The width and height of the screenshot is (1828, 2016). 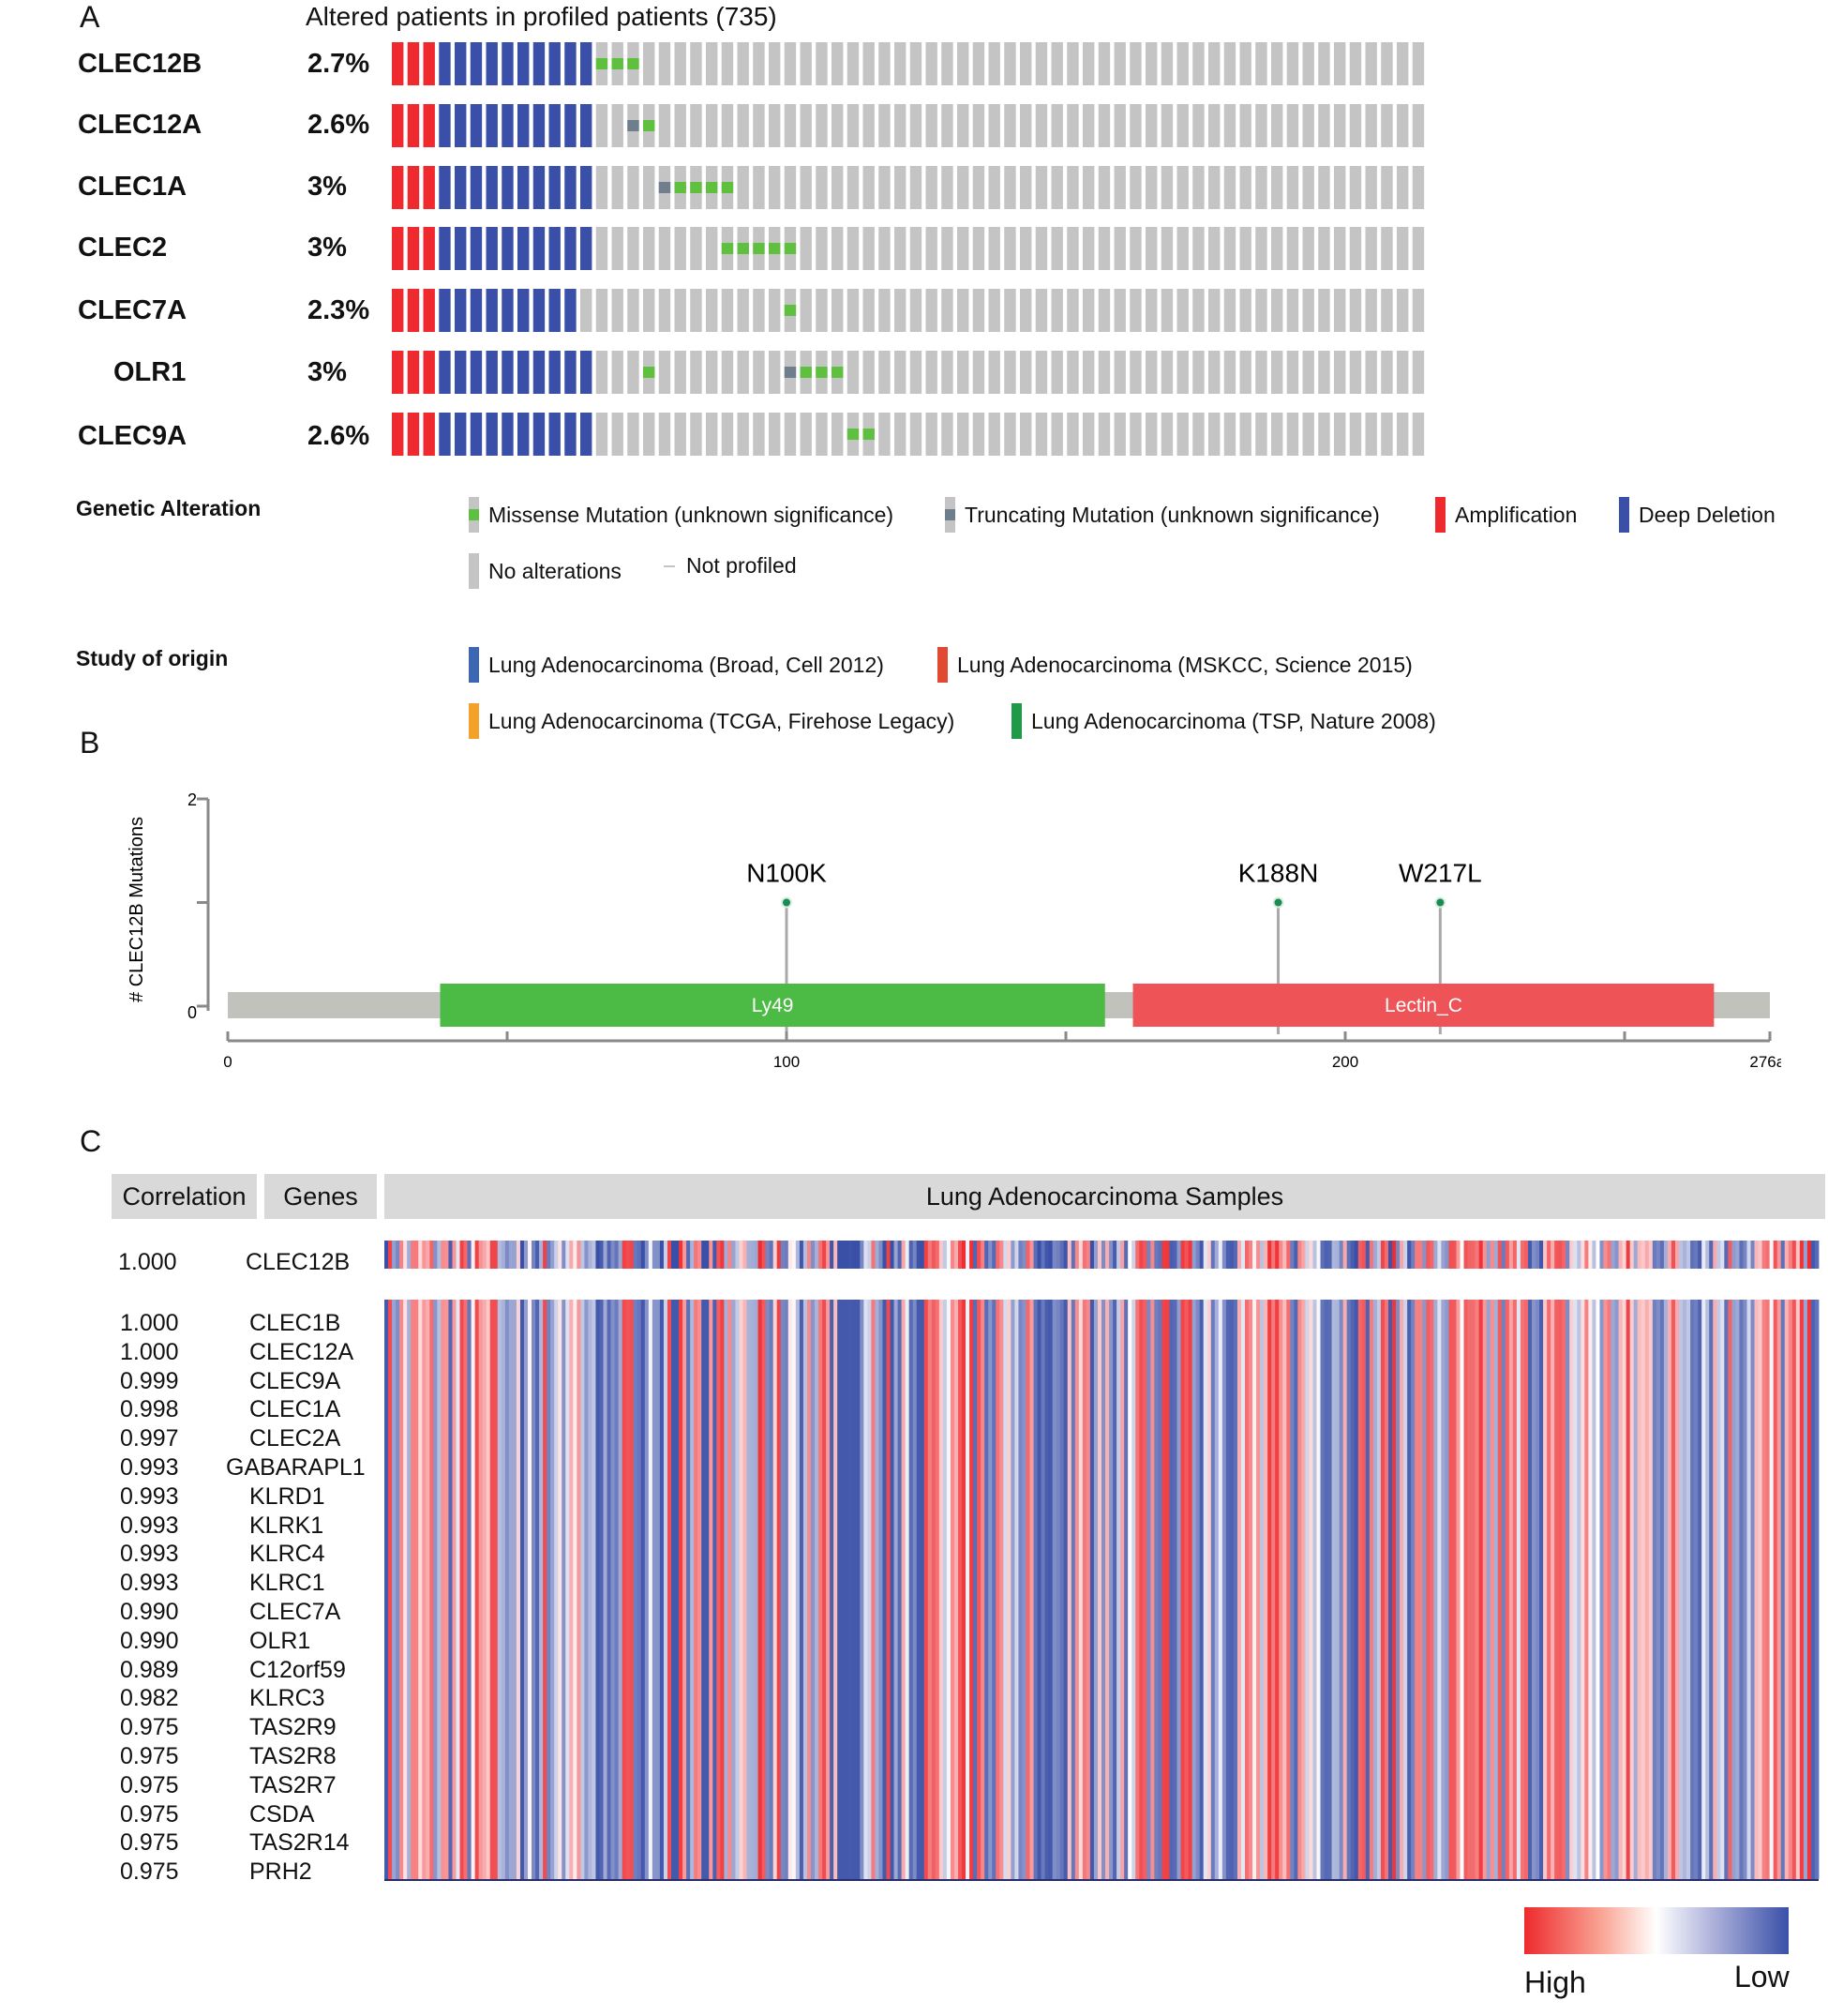 I want to click on genetic-alteration-legend-title: Genetic Alteration, so click(x=169, y=508).